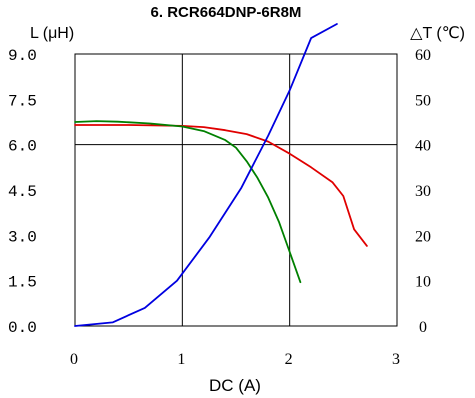 The width and height of the screenshot is (475, 398). I want to click on x-axis-label: DC (A), so click(235, 385).